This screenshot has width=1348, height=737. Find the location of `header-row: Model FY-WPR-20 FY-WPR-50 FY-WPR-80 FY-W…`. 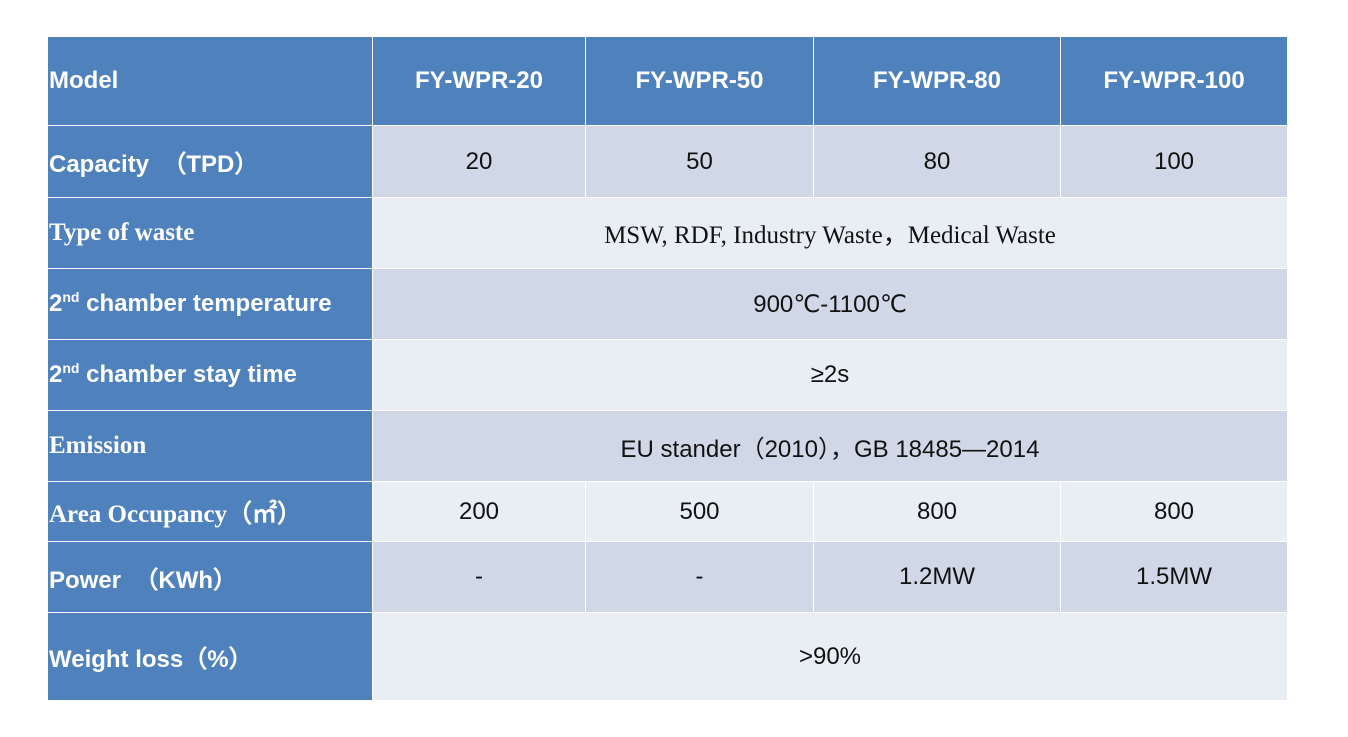

header-row: Model FY-WPR-20 FY-WPR-50 FY-WPR-80 FY-W… is located at coordinates (667, 81).